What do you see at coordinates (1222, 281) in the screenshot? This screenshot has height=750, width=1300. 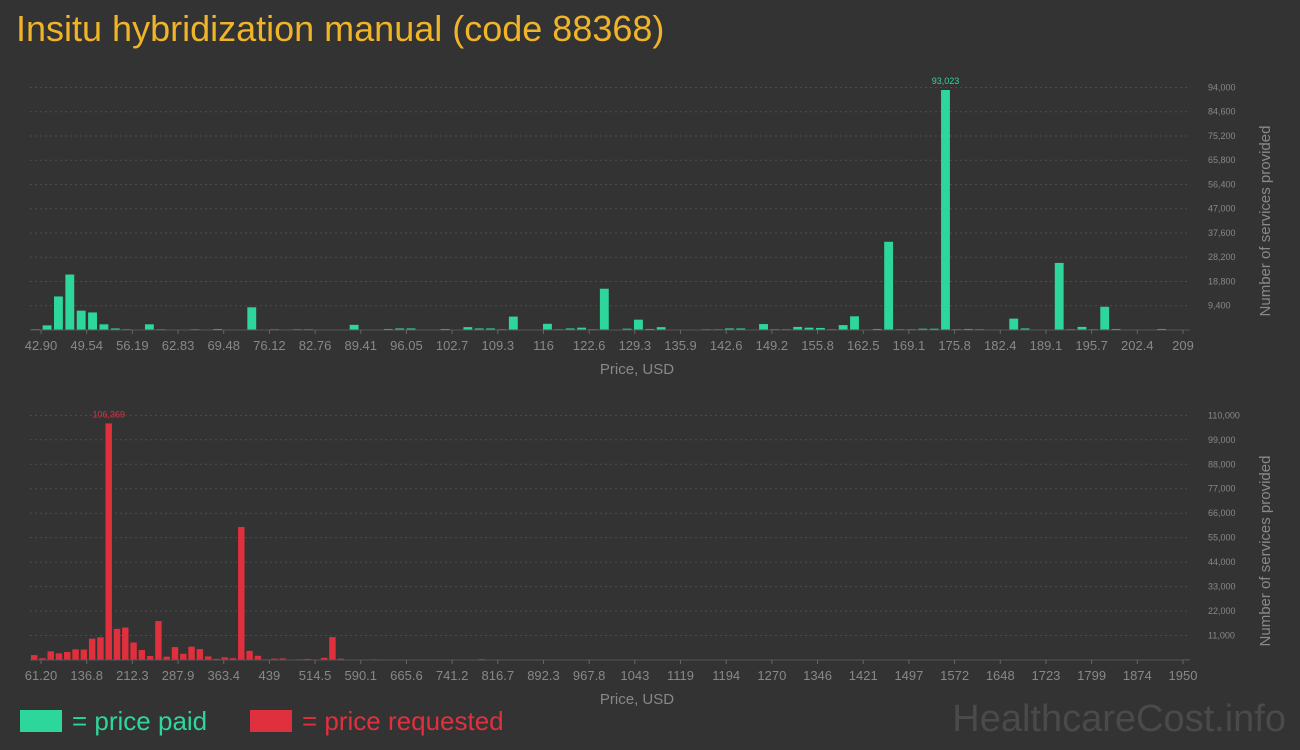 I see `y-tick-label: 18,800` at bounding box center [1222, 281].